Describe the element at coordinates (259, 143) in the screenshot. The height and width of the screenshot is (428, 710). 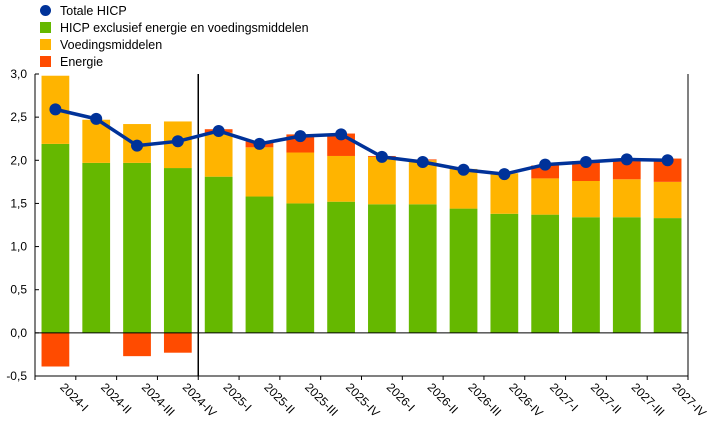
I see `total-hicp-point-2025-ii` at that location.